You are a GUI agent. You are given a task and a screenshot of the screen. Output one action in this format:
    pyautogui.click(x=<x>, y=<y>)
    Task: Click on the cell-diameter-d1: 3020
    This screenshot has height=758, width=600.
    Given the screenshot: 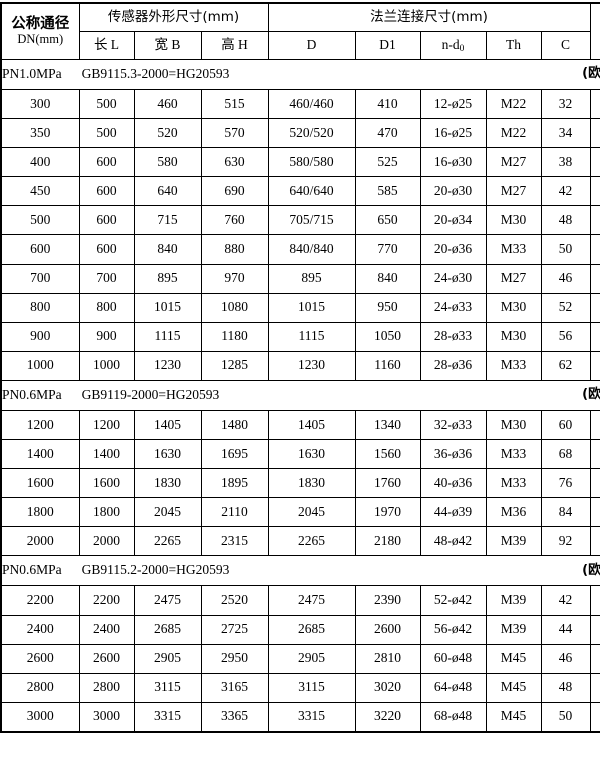 What is the action you would take?
    pyautogui.click(x=387, y=687)
    